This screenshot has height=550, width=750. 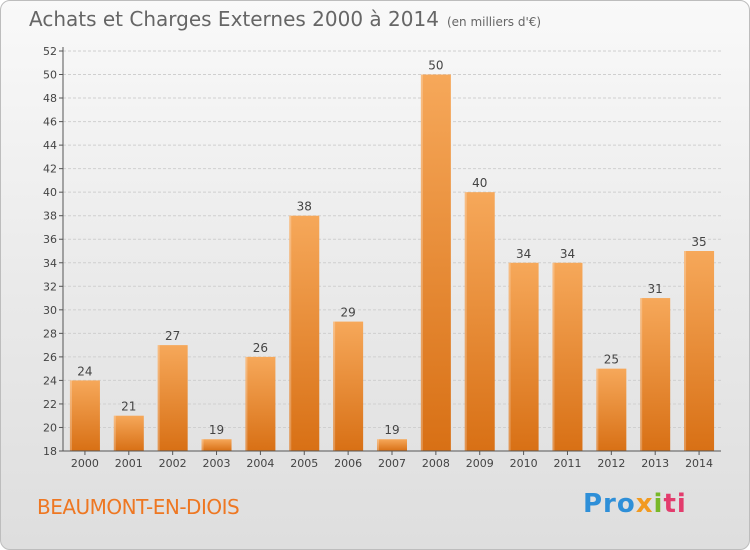 I want to click on bar-value-label: 25, so click(x=611, y=360).